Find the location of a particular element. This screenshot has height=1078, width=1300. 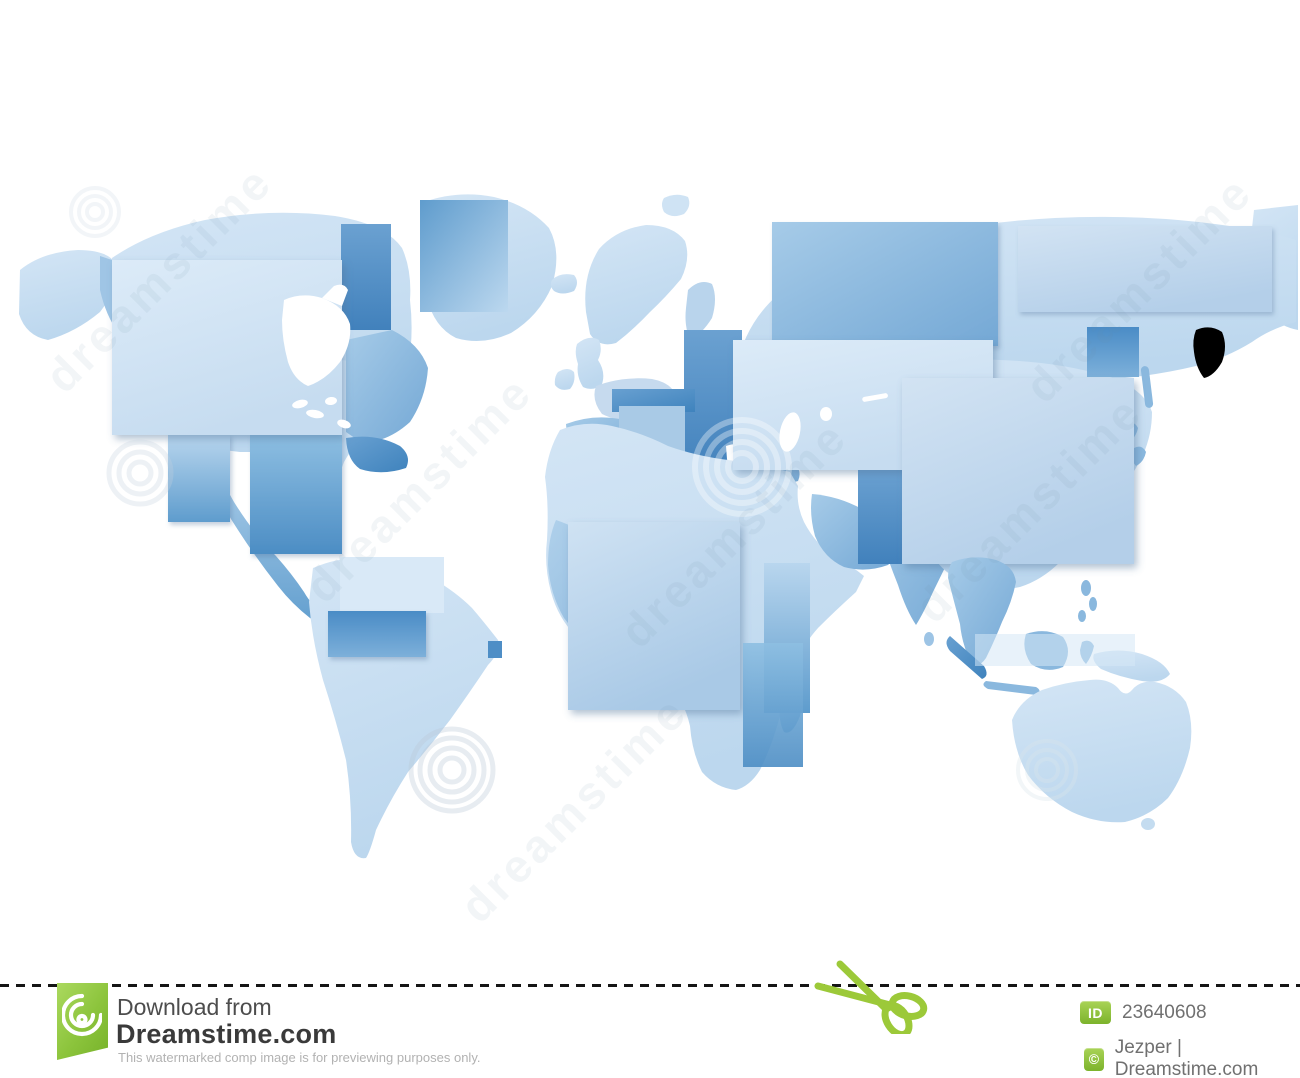

copyright-badge-icon: © is located at coordinates (1094, 1059).